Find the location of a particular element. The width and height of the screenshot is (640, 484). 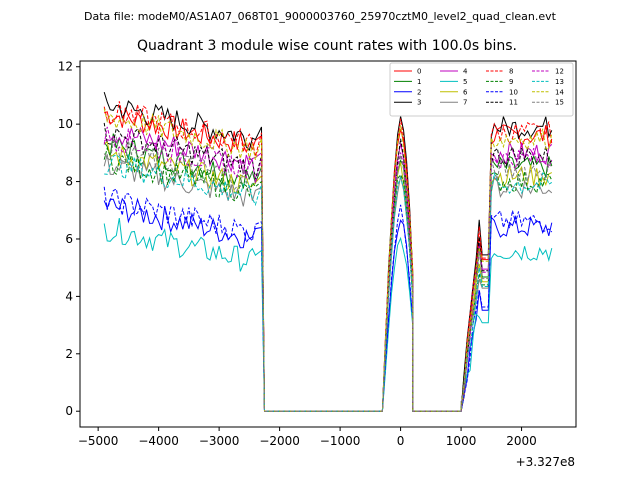

x-tick-label: −1000 is located at coordinates (340, 441).